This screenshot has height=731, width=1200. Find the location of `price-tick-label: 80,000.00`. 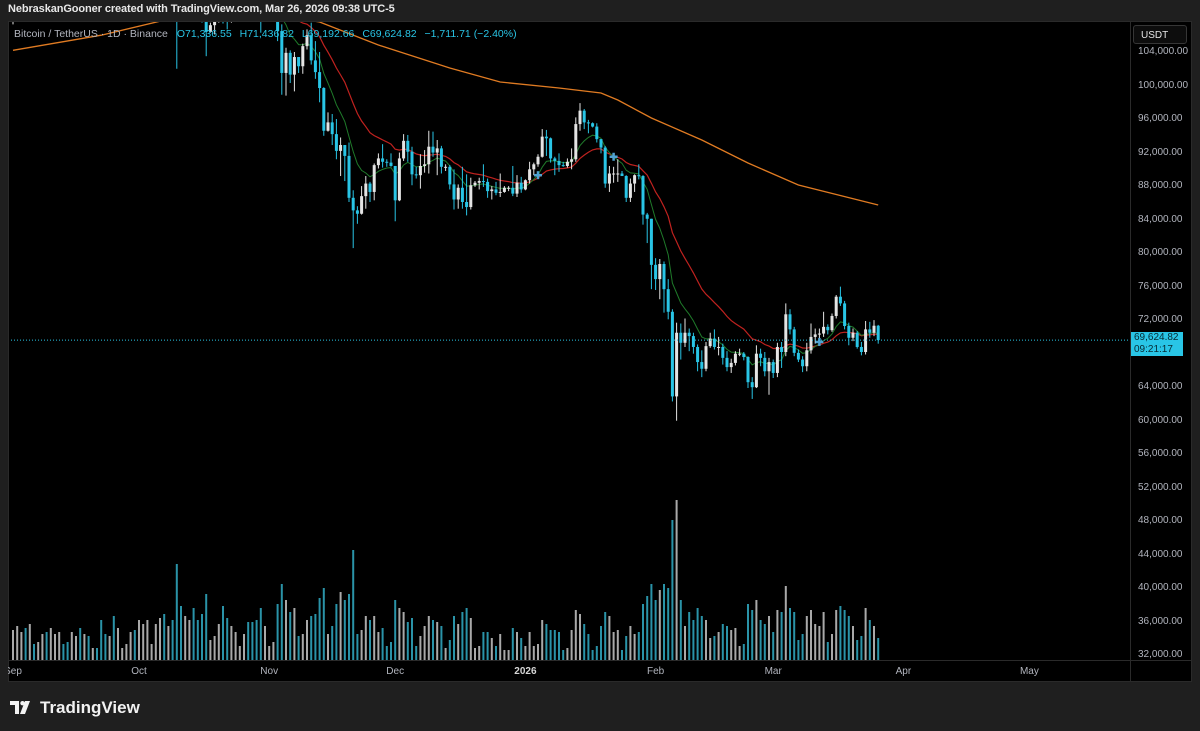

price-tick-label: 80,000.00 is located at coordinates (1160, 253).